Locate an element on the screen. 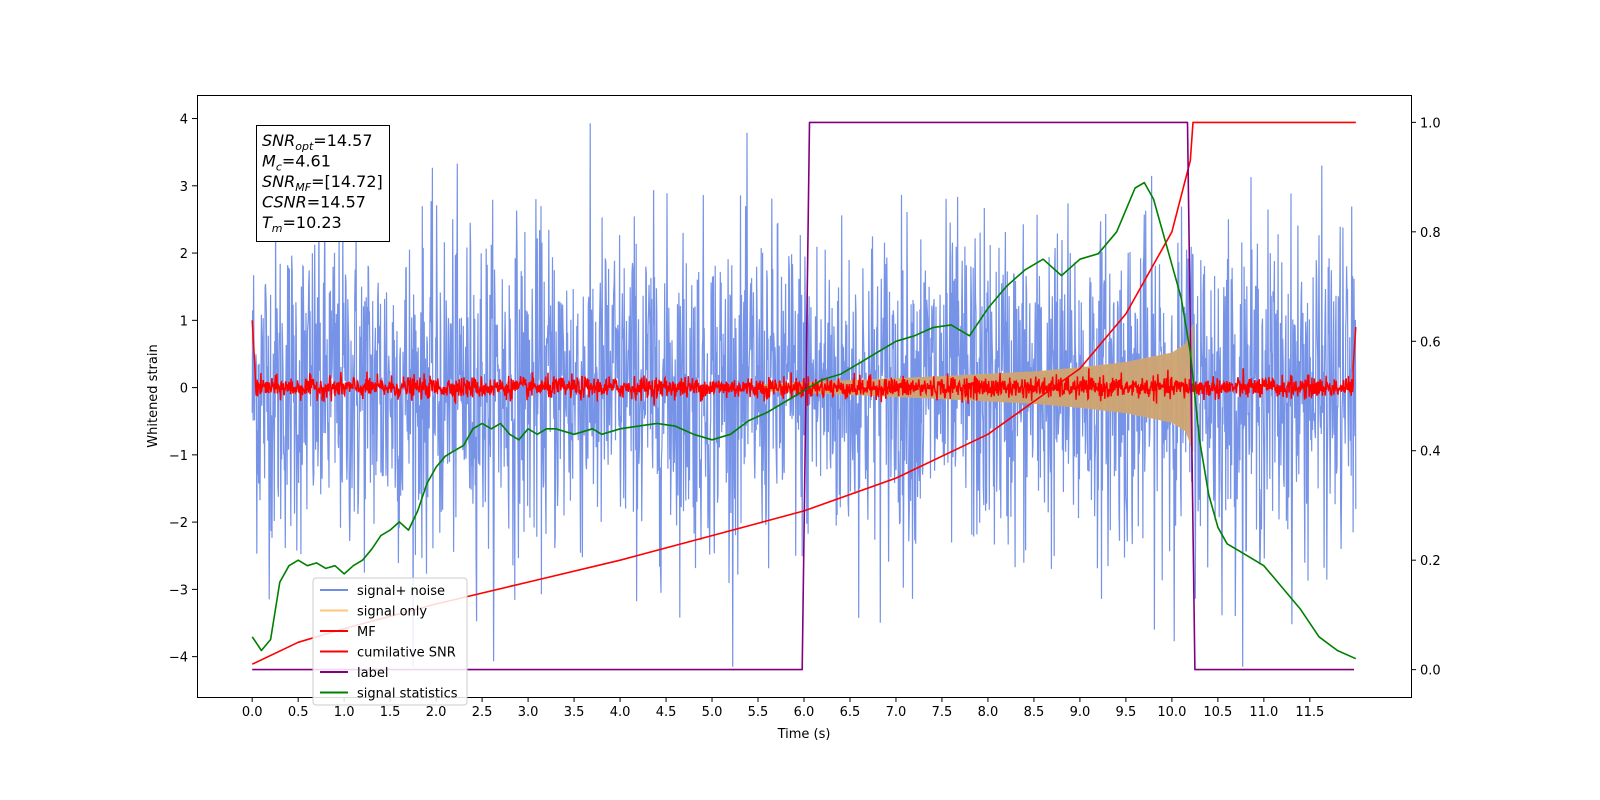 The width and height of the screenshot is (1600, 800). annotation-line: SNRopt=14.57 is located at coordinates (317, 142).